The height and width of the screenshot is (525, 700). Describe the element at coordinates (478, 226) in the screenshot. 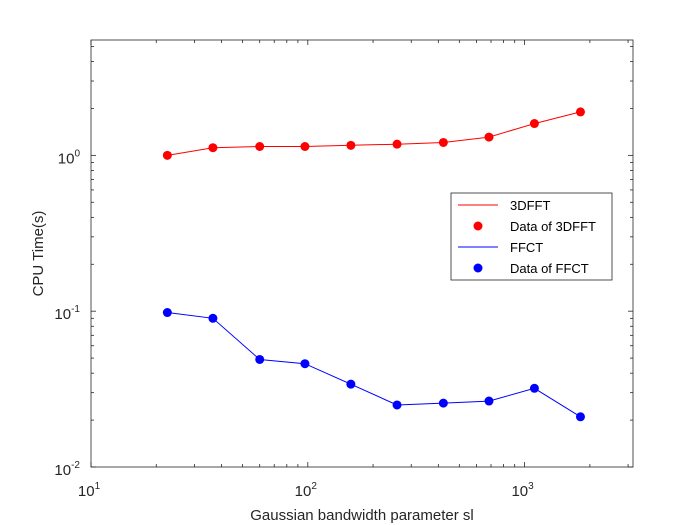

I see `legend-swatch-3dfft-marker` at that location.